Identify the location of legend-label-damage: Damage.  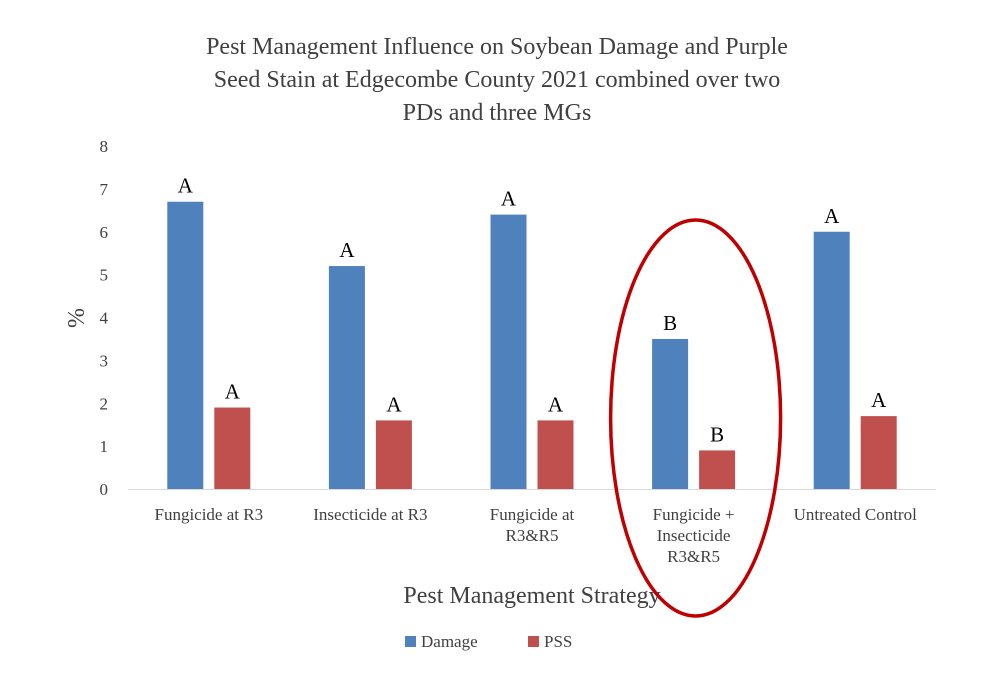
(449, 641).